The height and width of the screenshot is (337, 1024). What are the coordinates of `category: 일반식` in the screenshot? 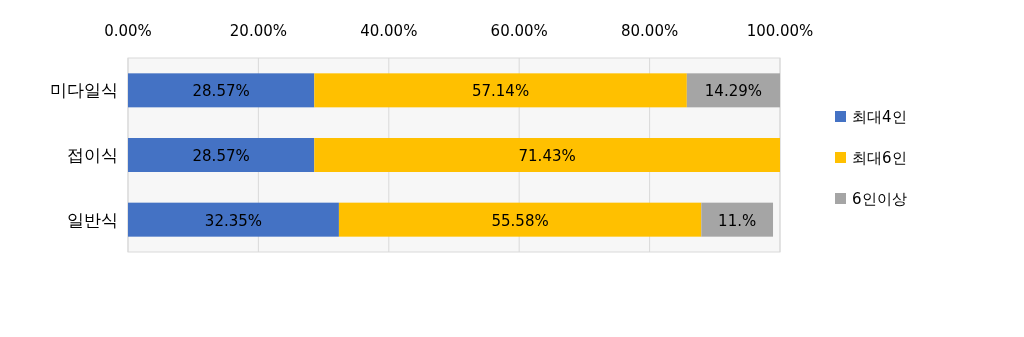 It's located at (92, 219).